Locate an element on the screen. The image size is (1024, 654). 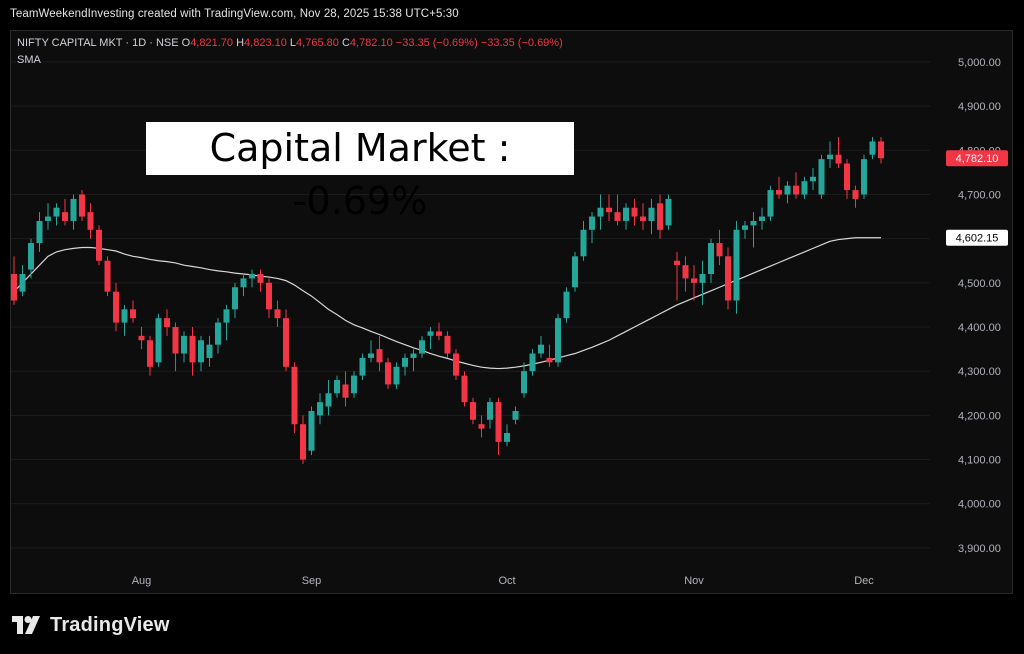
close-label: C is located at coordinates (345, 43).